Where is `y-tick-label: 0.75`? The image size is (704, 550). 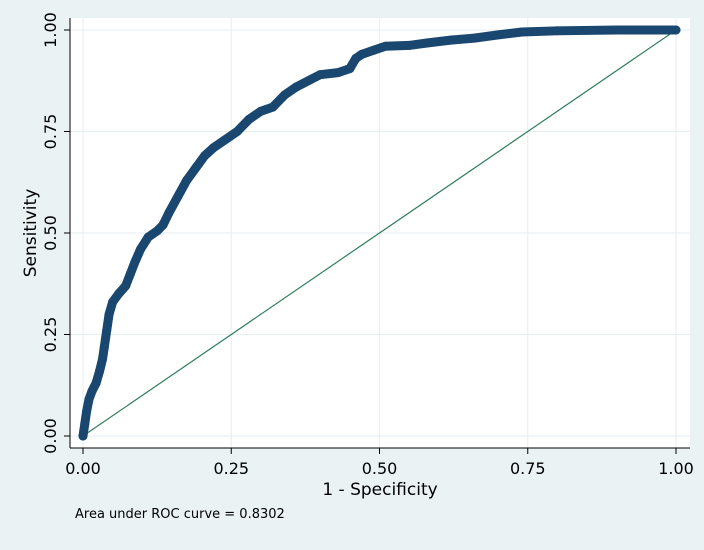 y-tick-label: 0.75 is located at coordinates (50, 132).